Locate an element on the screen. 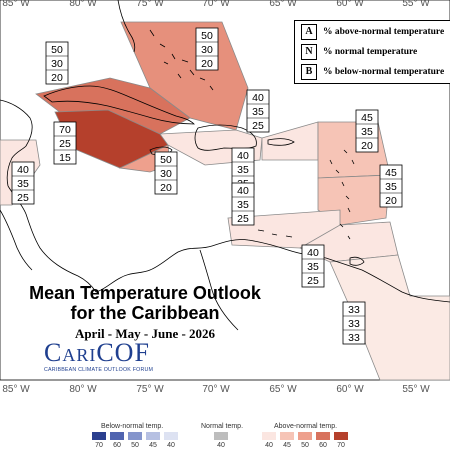 Image resolution: width=450 pixels, height=450 pixels. region-leewards is located at coordinates (354, 150).